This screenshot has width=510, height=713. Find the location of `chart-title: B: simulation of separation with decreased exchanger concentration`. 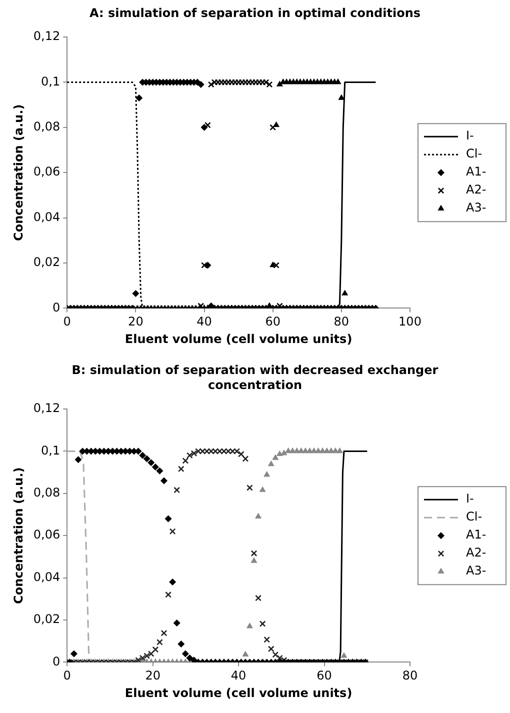

chart-title: B: simulation of separation with decreased exchanger concentration is located at coordinates (255, 378).